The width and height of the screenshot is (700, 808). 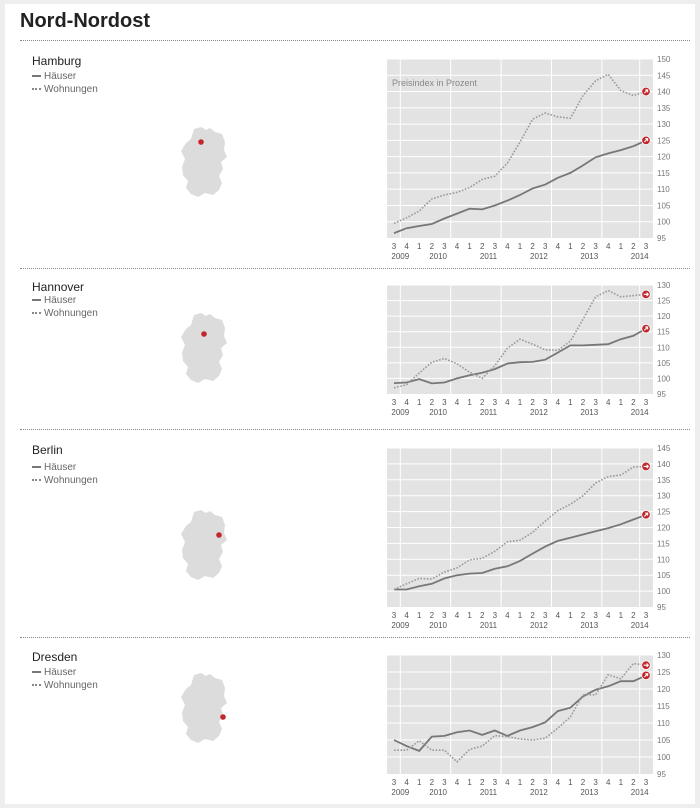 I want to click on legend: Häuser Wohnungen, so click(x=65, y=307).